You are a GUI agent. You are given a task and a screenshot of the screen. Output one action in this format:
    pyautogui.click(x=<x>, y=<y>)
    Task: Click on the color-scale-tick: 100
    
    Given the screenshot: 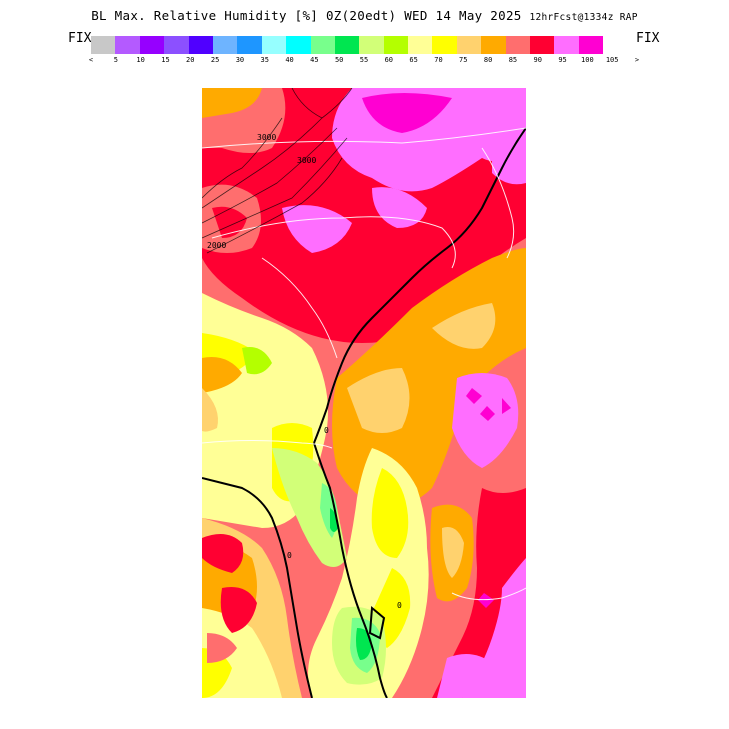 What is the action you would take?
    pyautogui.click(x=587, y=60)
    